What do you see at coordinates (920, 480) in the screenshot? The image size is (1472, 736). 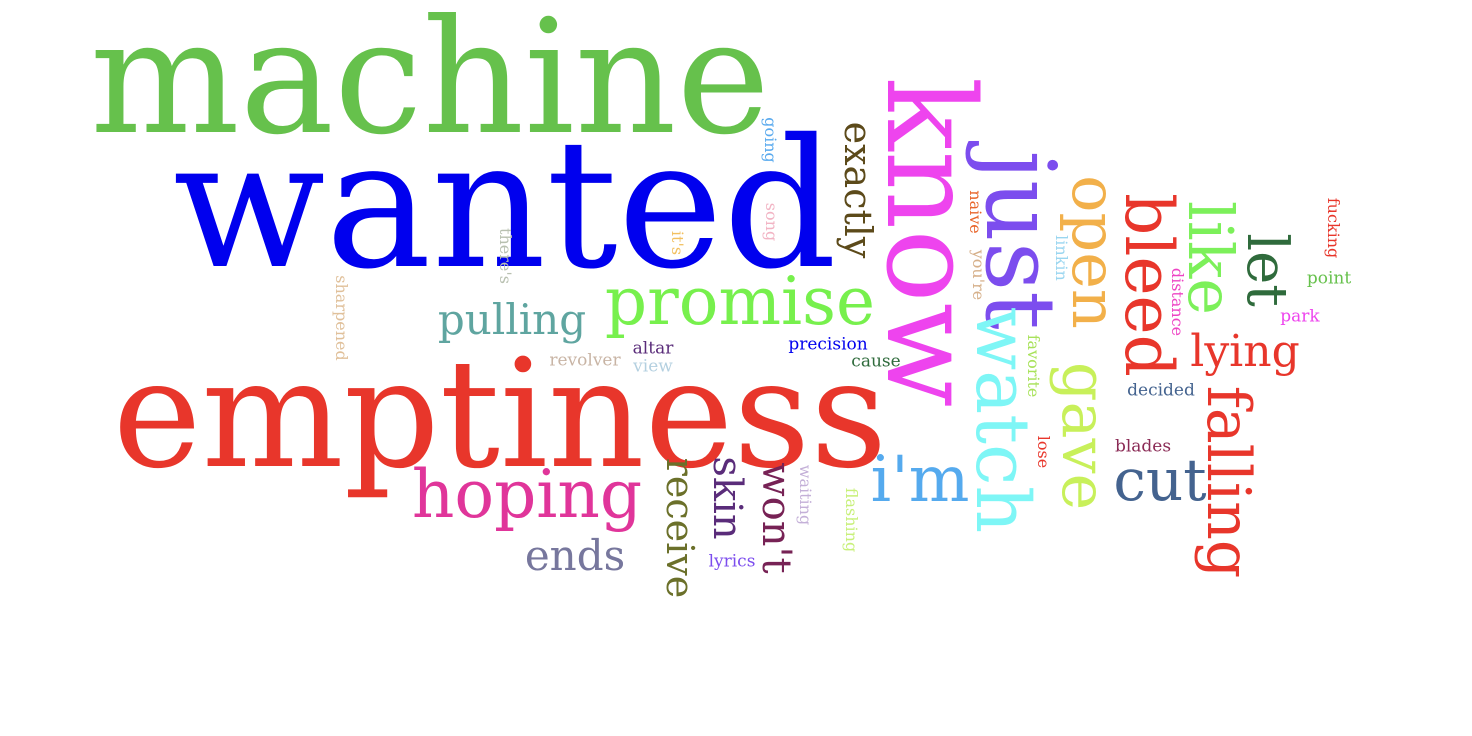 I see `word-im: i'm` at bounding box center [920, 480].